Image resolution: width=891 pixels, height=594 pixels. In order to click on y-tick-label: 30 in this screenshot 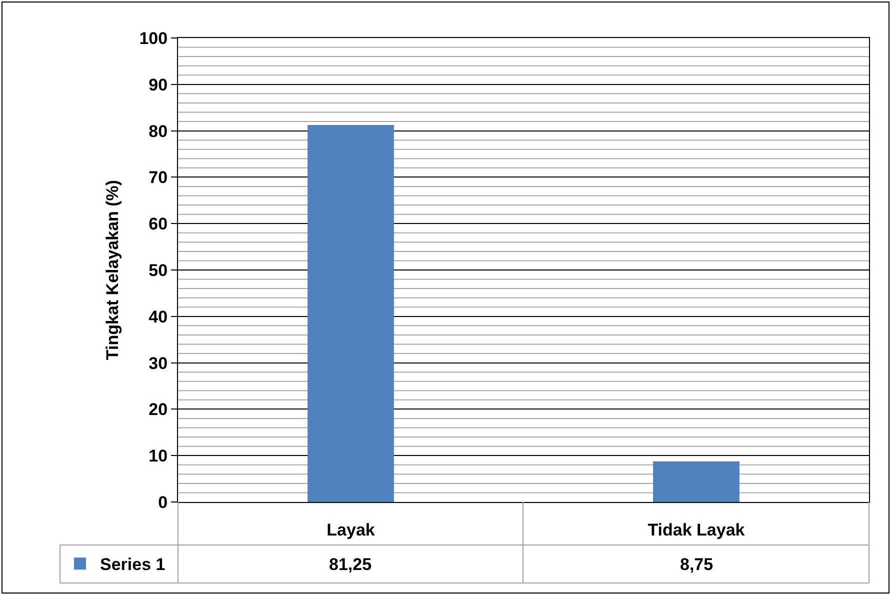, I will do `click(158, 363)`.